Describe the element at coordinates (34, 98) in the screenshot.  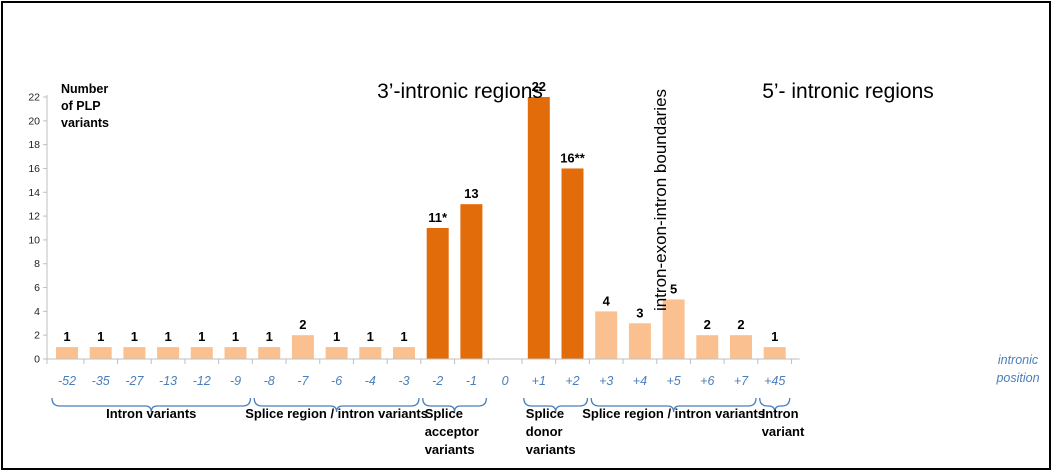
I see `y-tick-label: 22` at that location.